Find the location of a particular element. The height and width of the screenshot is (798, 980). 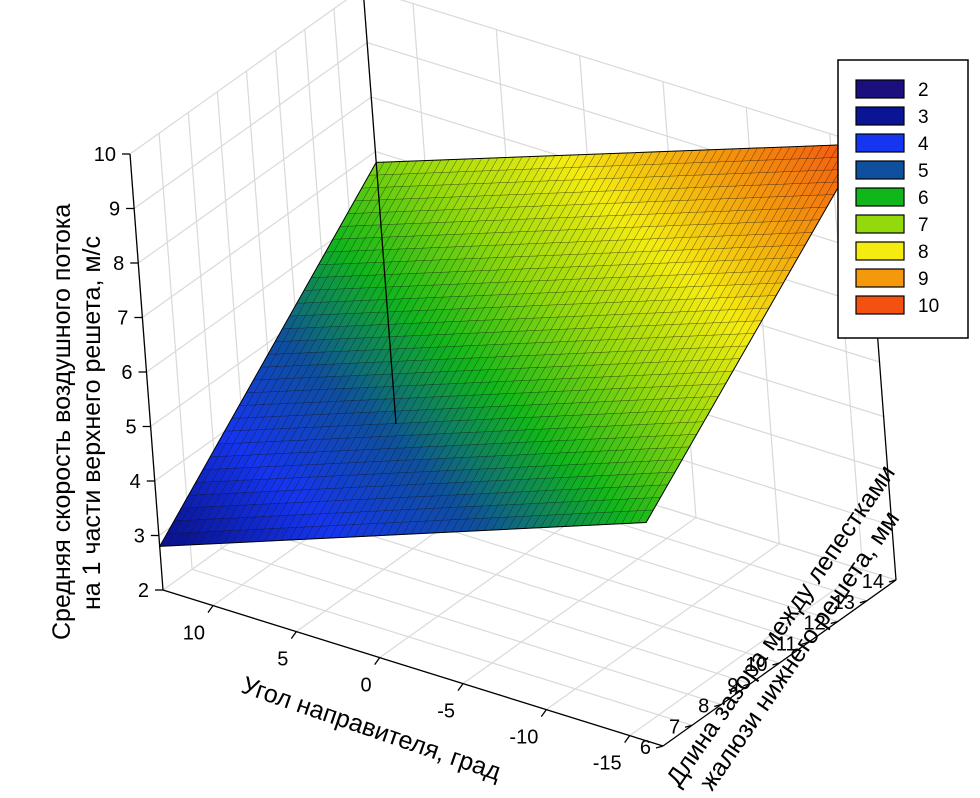

z-axis-title-line-2: на 1 части верхнего решета, м/с is located at coordinates (92, 423).